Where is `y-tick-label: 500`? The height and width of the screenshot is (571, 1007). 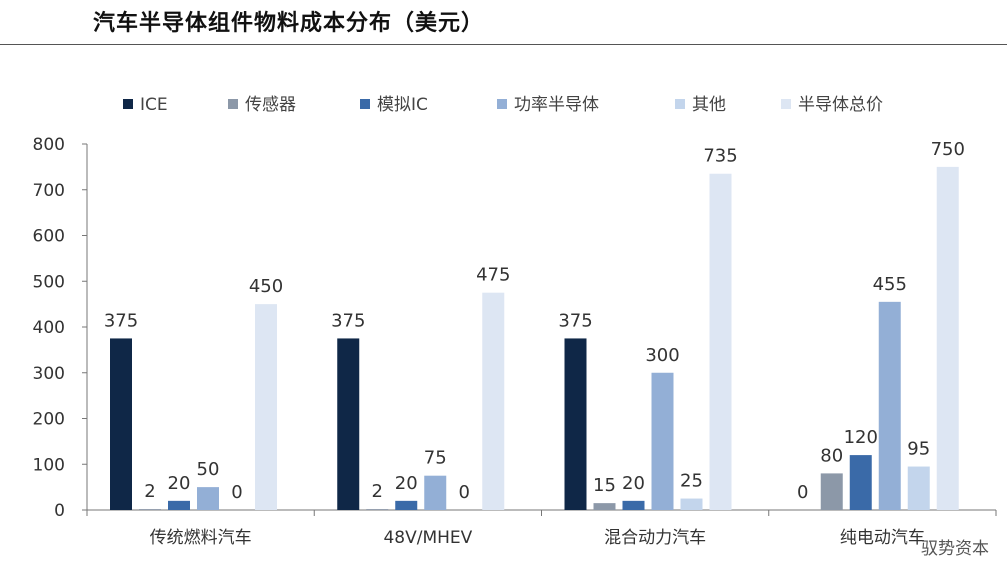
y-tick-label: 500 is located at coordinates (49, 282).